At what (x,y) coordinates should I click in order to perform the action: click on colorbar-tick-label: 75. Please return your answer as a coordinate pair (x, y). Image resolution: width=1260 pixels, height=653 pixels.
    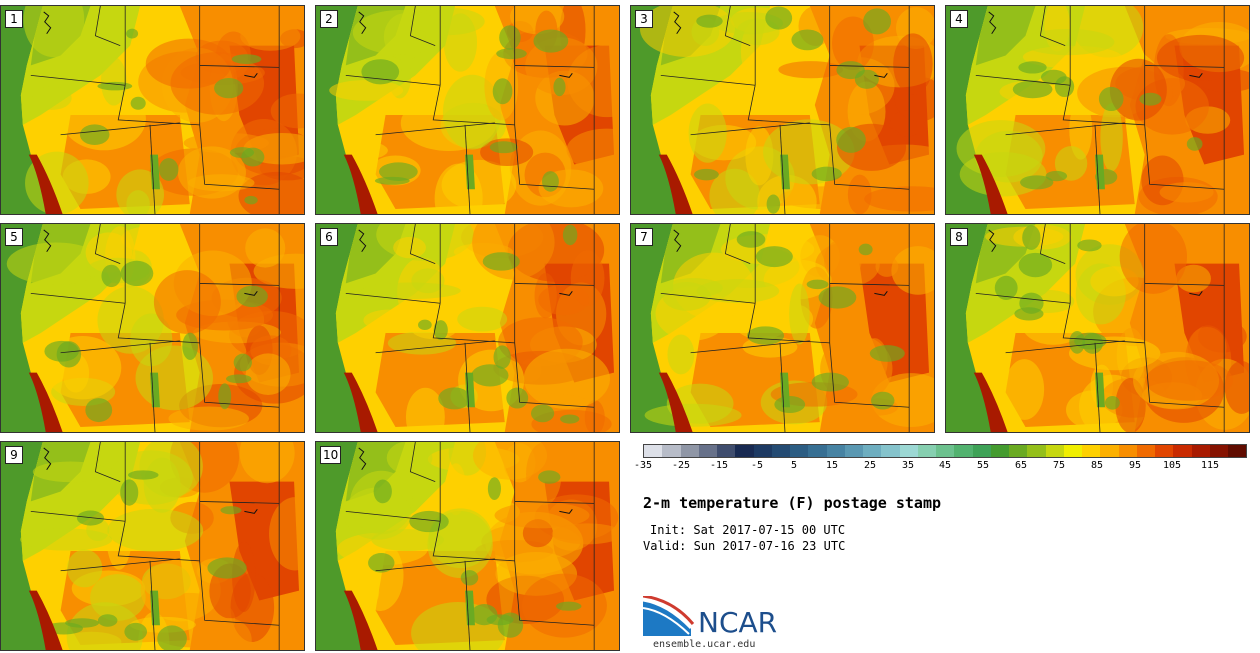
    Looking at the image, I should click on (1059, 465).